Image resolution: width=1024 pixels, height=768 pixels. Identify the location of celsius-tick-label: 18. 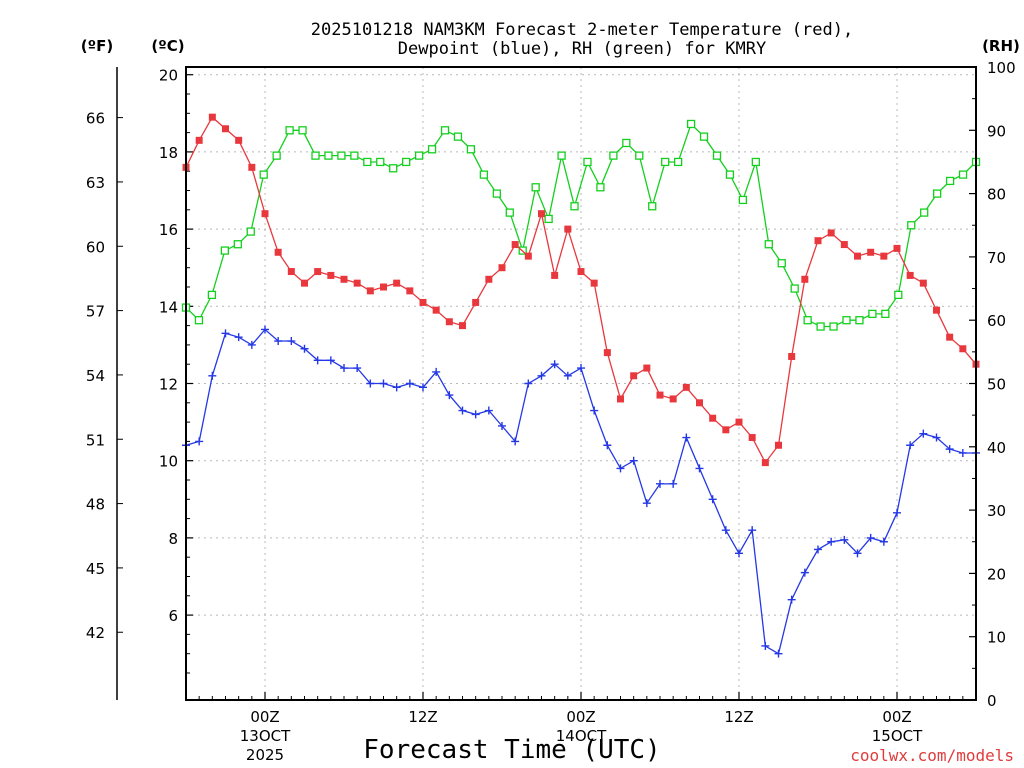
(168, 153).